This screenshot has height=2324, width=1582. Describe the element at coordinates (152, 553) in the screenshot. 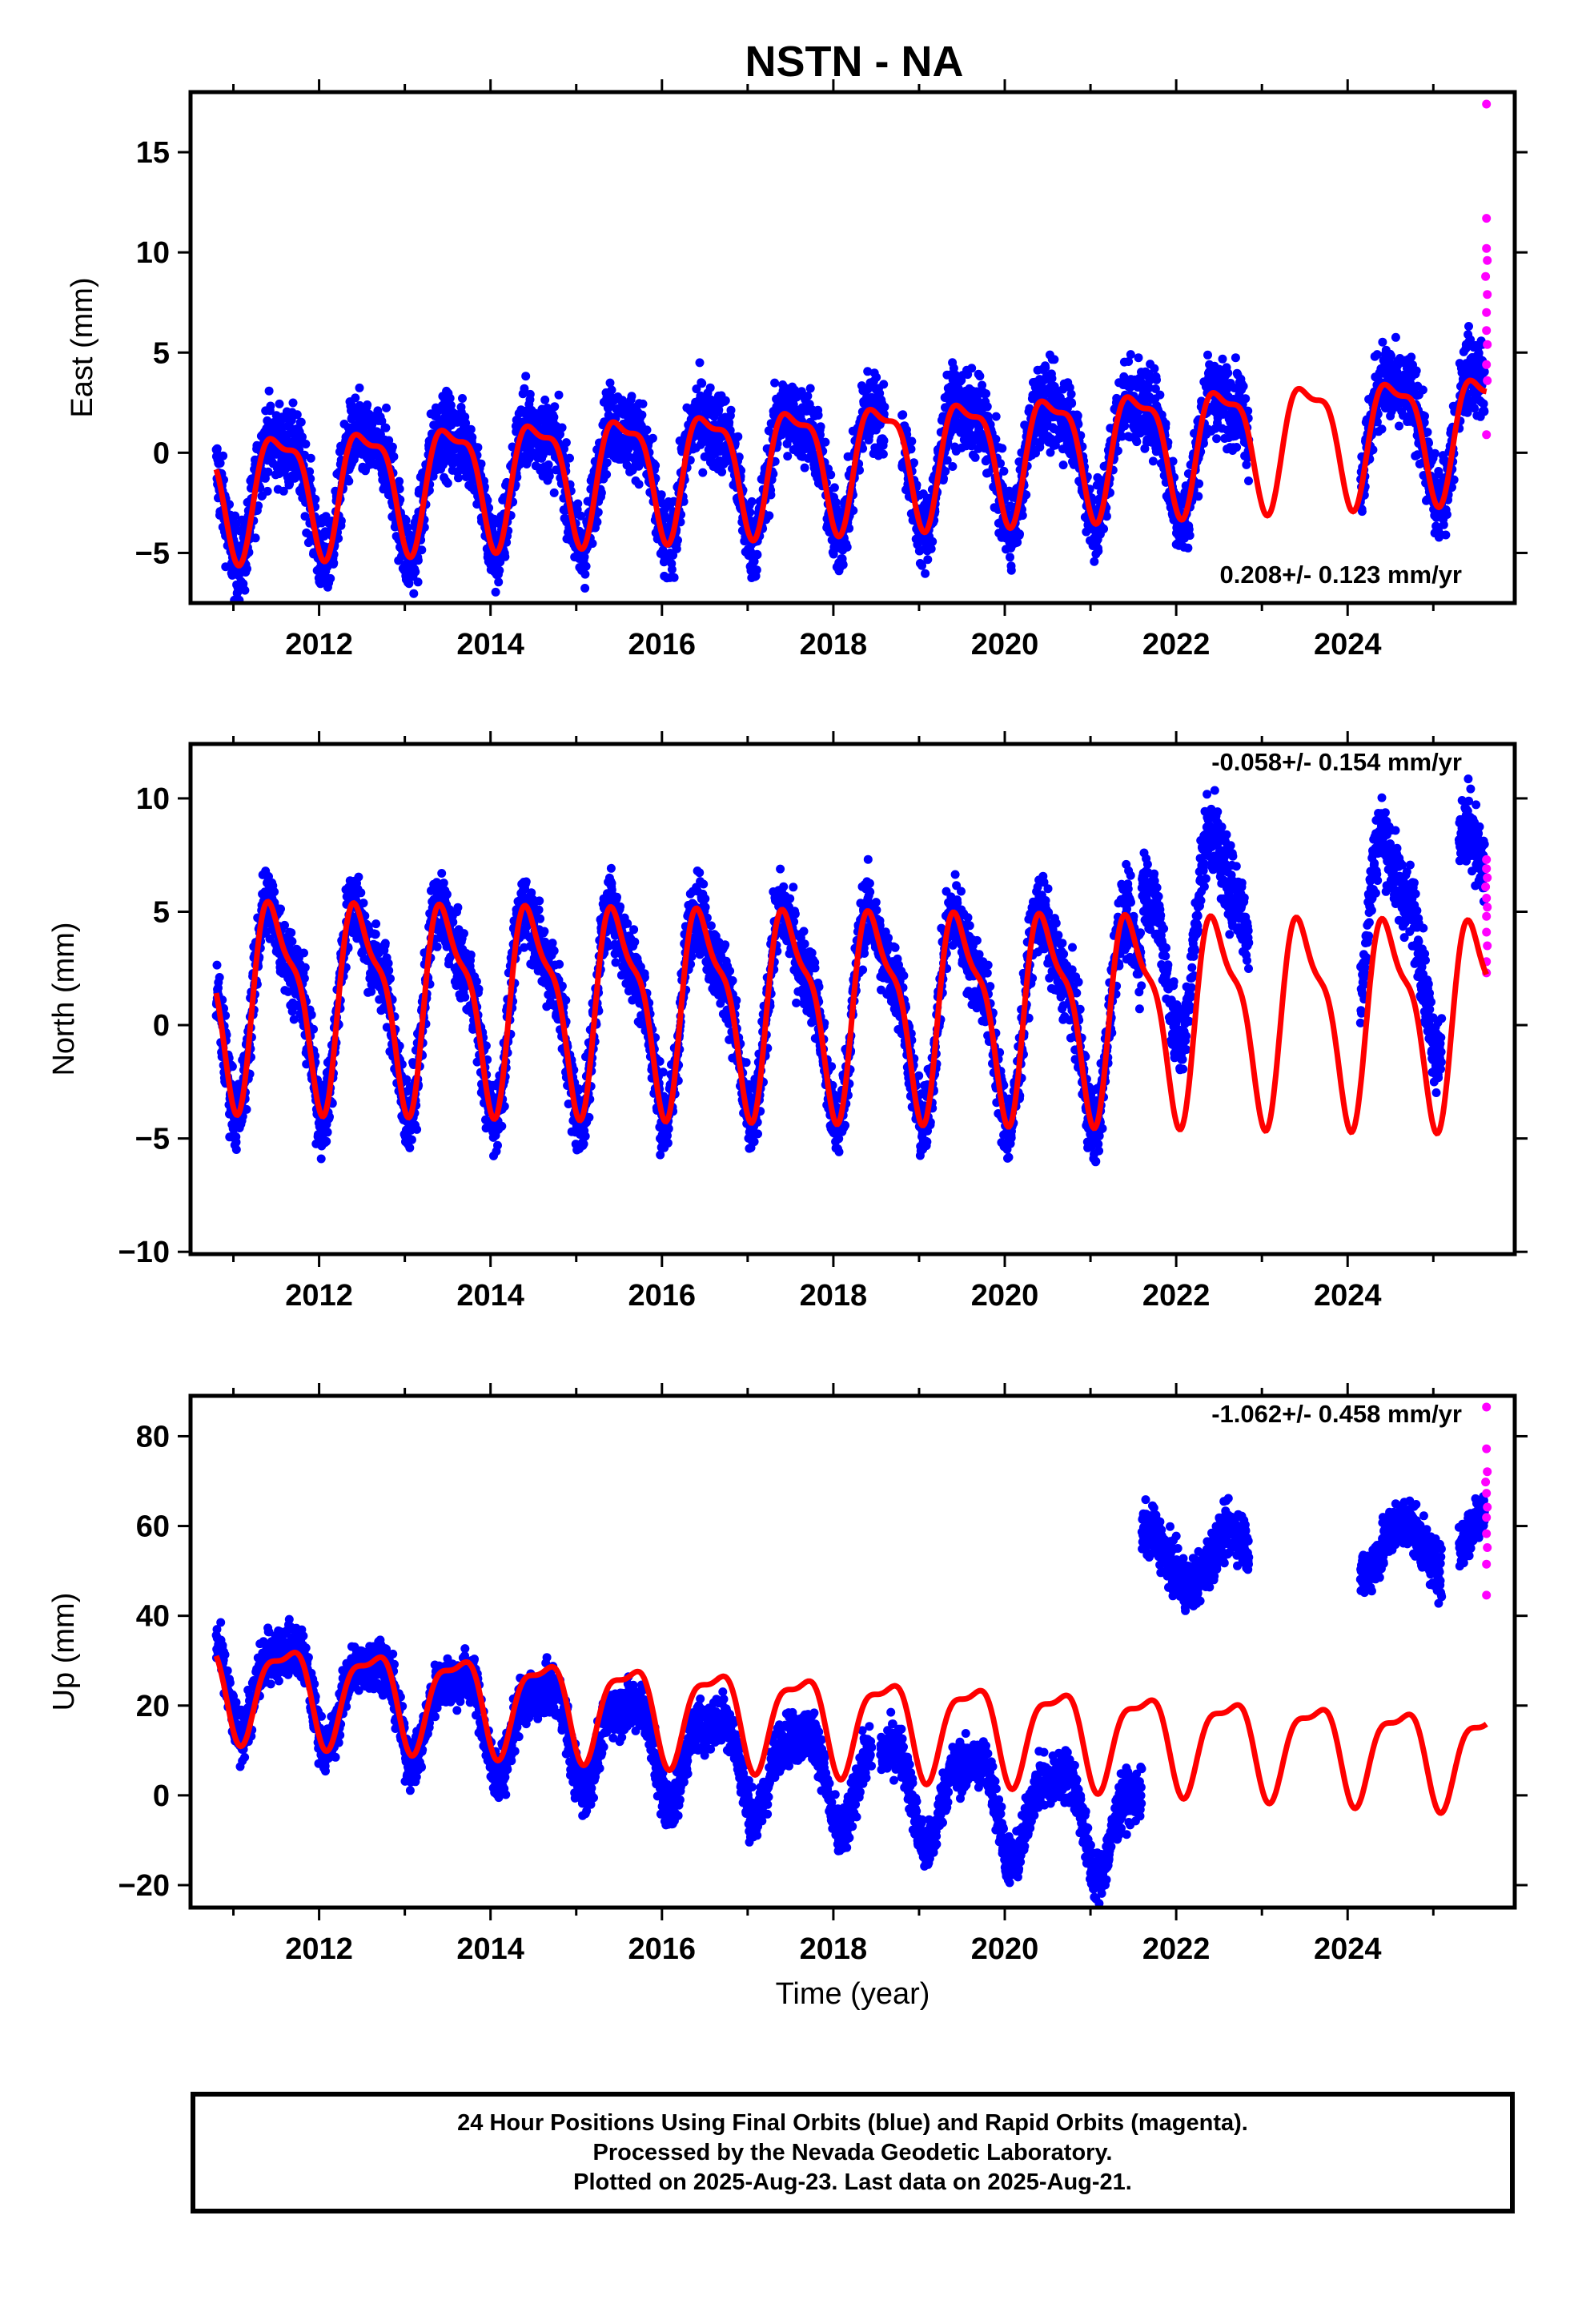

I see `y-tick-label: −5` at that location.